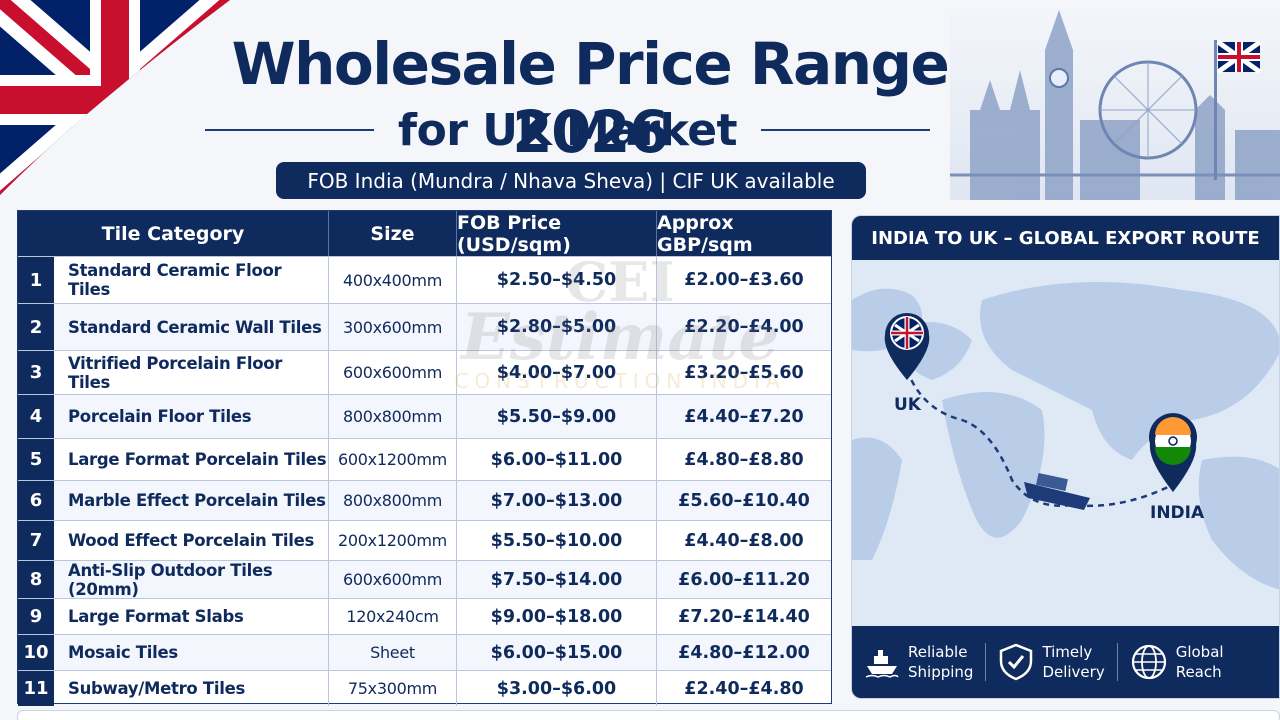 The height and width of the screenshot is (720, 1280). What do you see at coordinates (648, 715) in the screenshot?
I see `bottom-strip` at bounding box center [648, 715].